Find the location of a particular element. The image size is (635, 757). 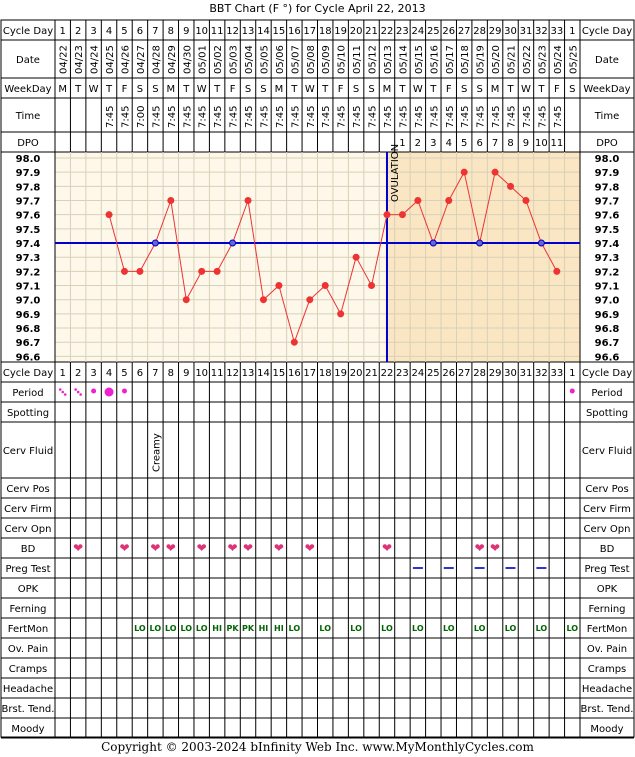

row-label-right-moody: Moody is located at coordinates (606, 729).